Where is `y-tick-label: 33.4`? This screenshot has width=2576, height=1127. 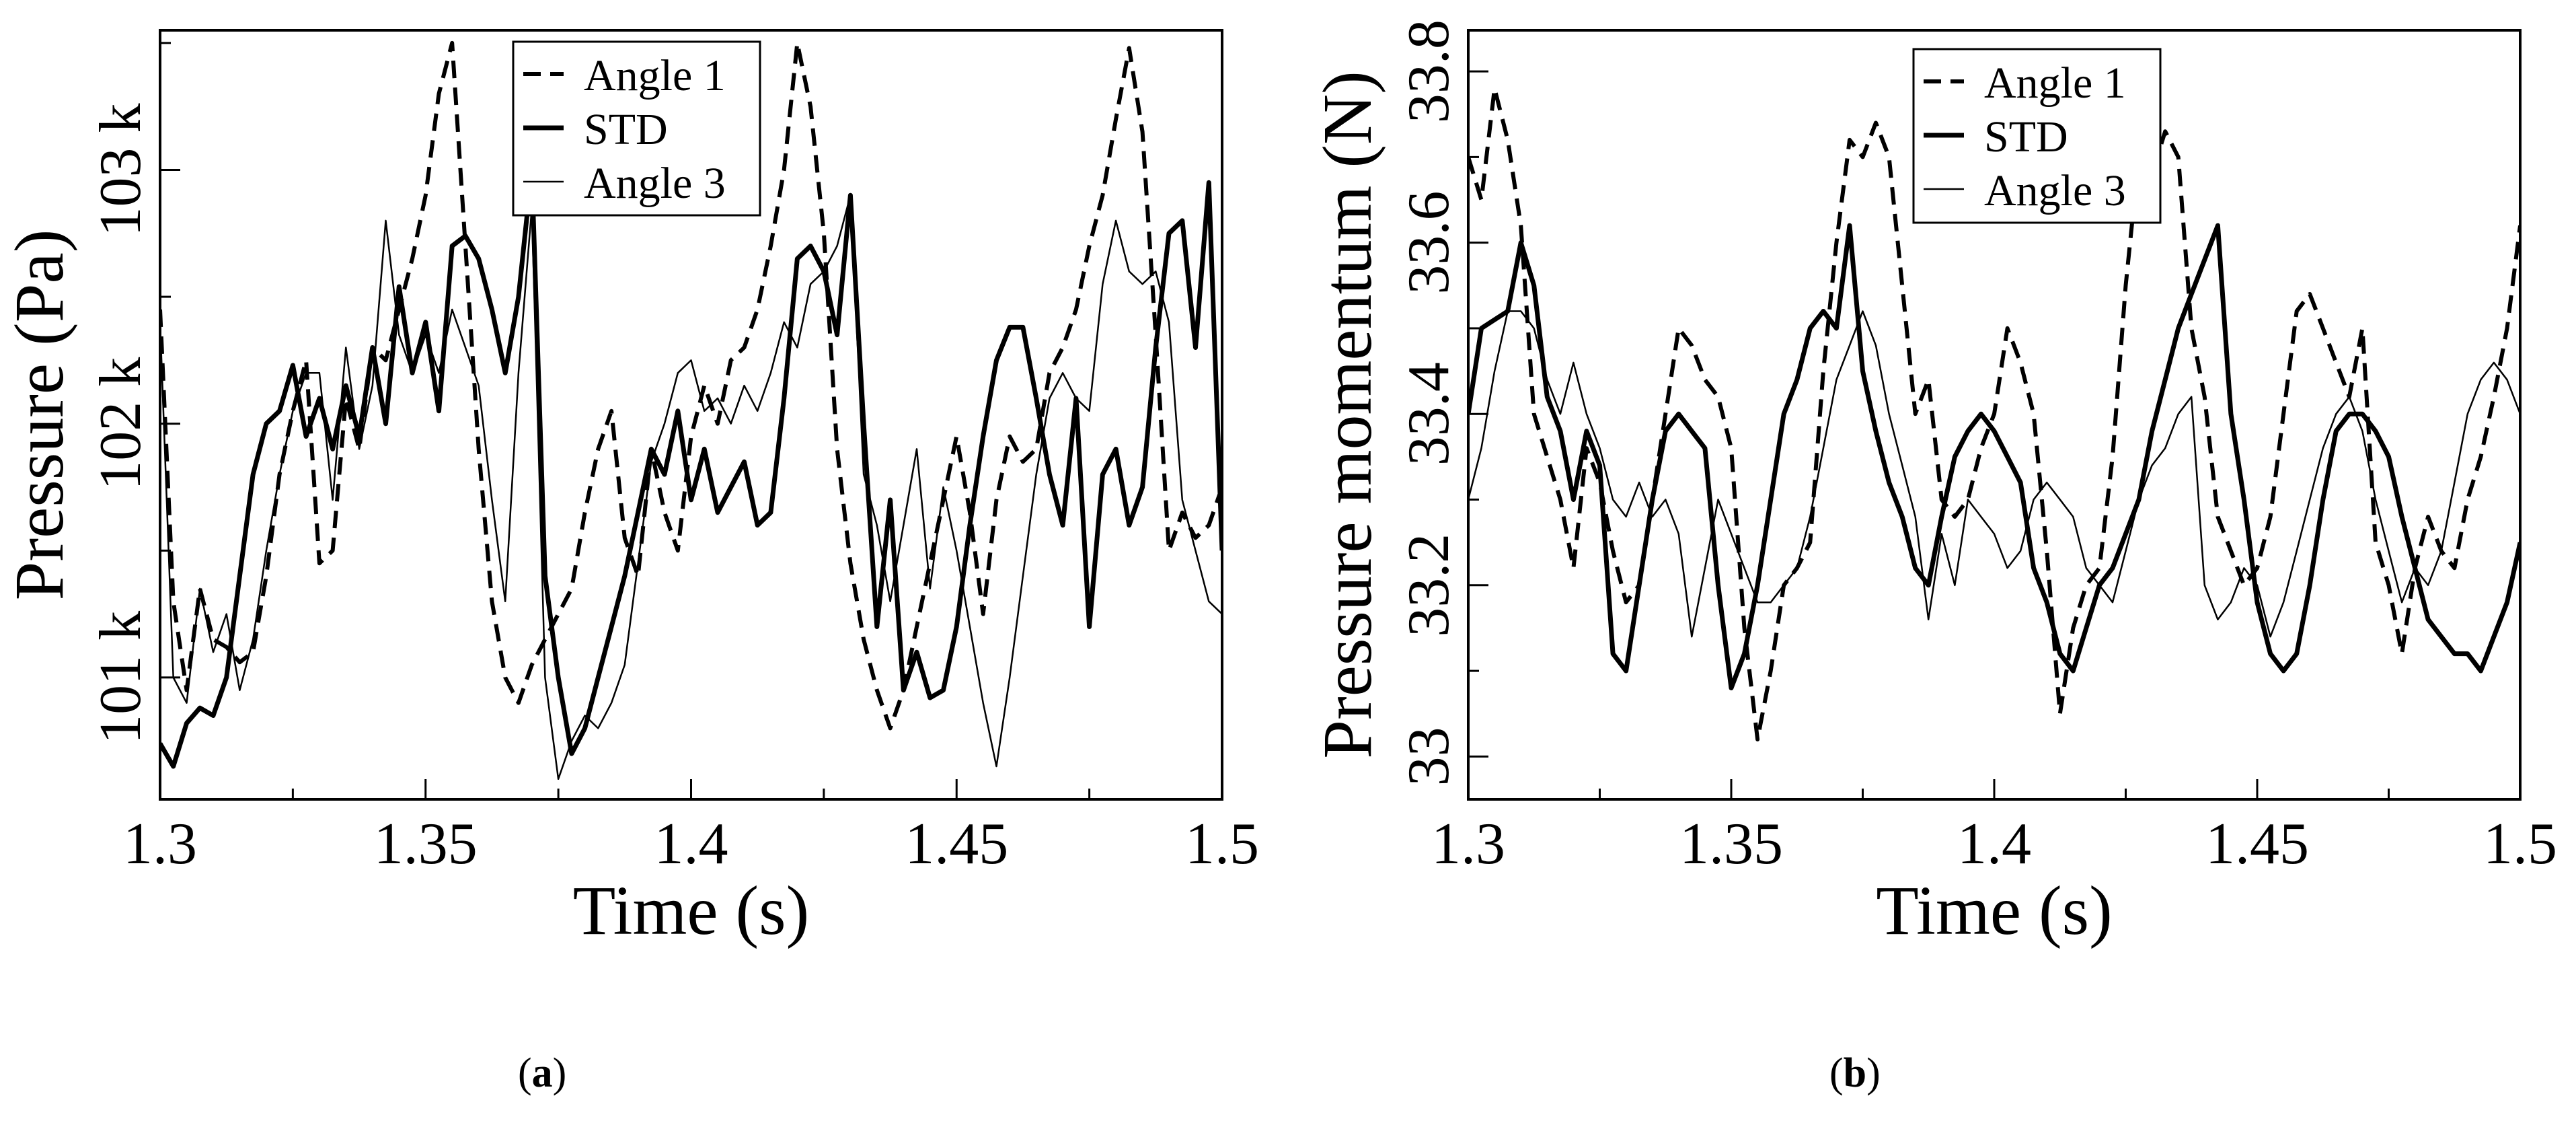 y-tick-label: 33.4 is located at coordinates (1429, 414).